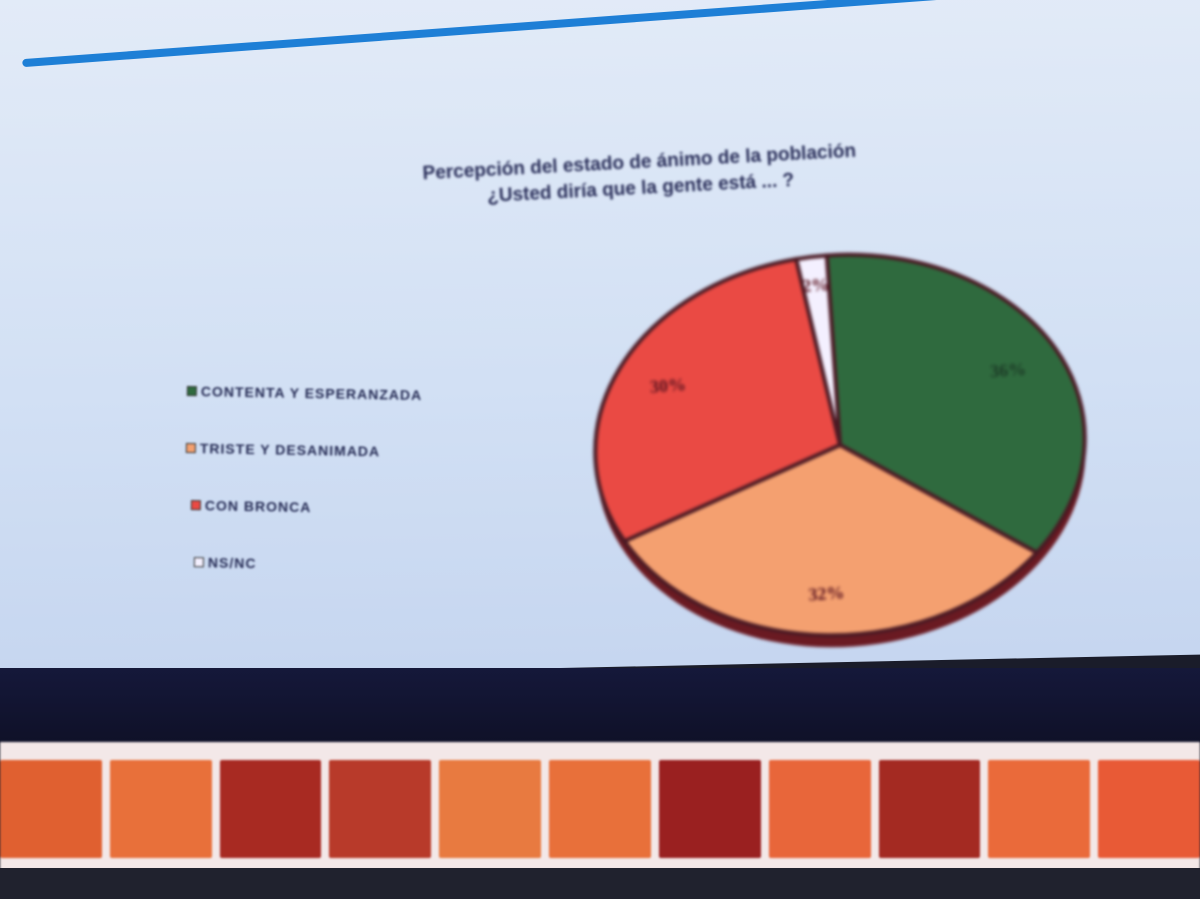 The height and width of the screenshot is (899, 1200). I want to click on legend-item: CON BRONCA, so click(305, 507).